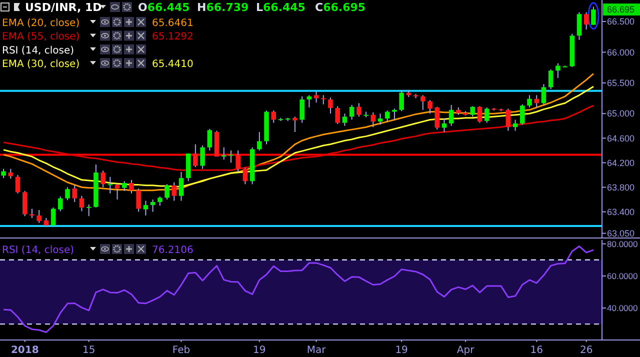  I want to click on y-tick-label: 64.200, so click(621, 163).